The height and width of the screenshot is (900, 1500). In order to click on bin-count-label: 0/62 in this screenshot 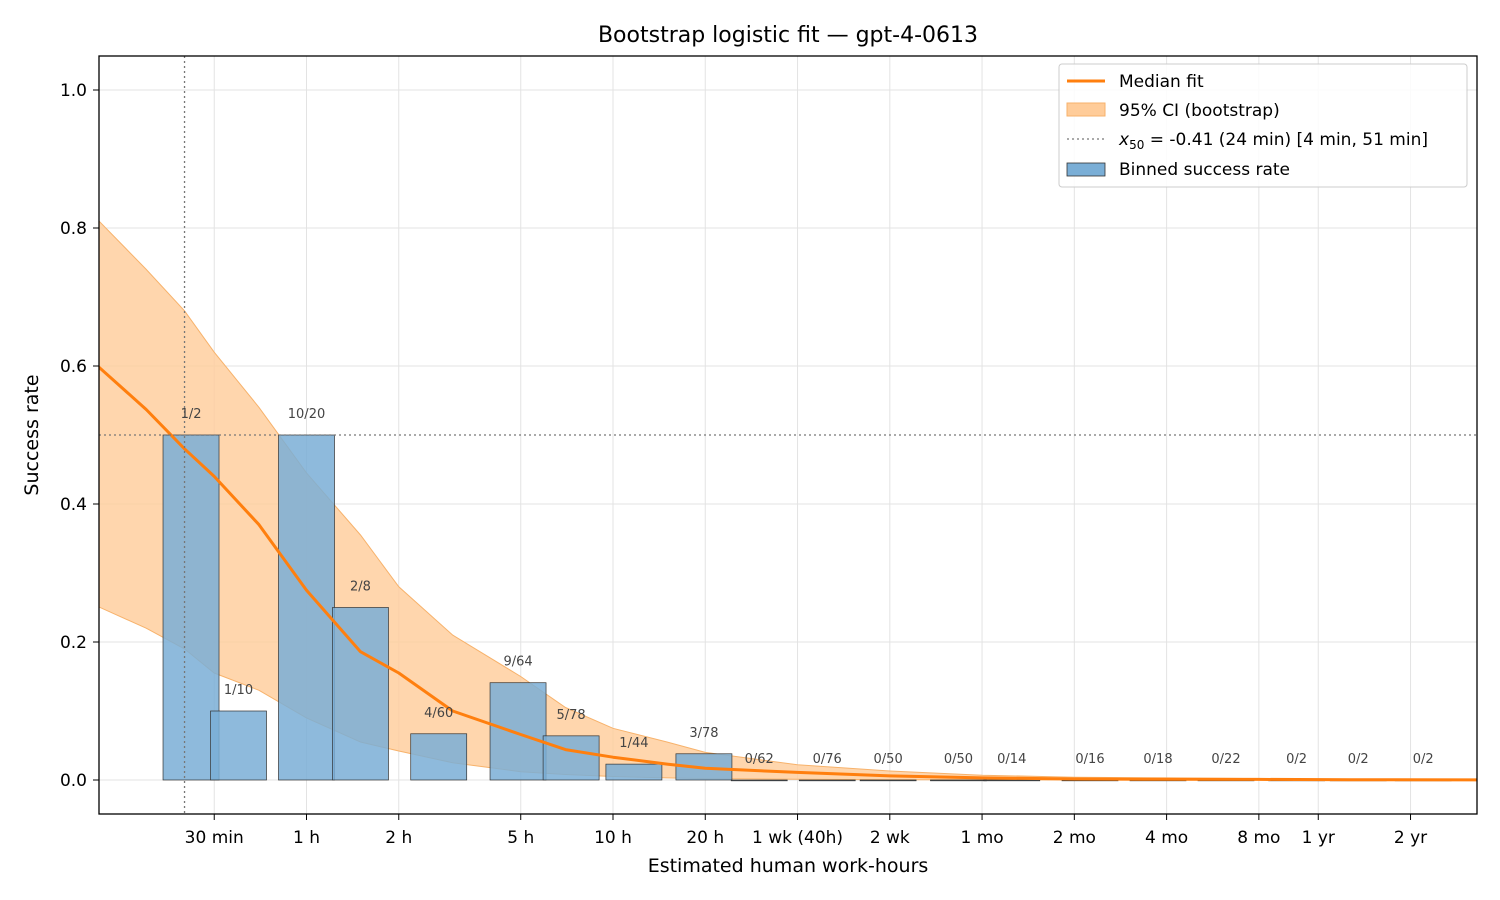, I will do `click(759, 759)`.